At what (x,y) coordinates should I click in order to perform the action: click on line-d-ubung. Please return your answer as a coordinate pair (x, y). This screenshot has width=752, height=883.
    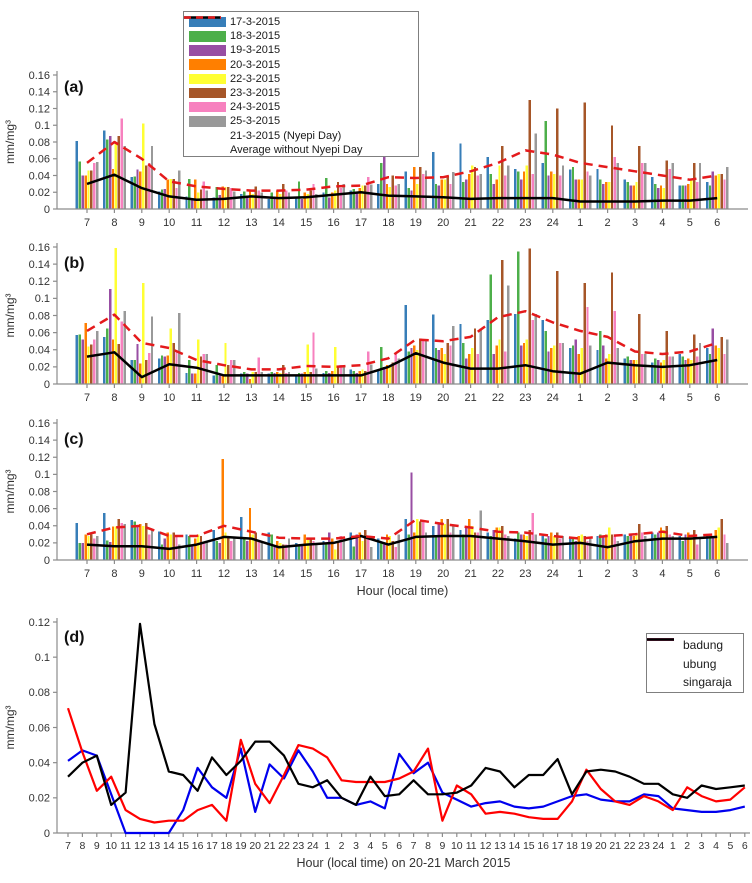
    Looking at the image, I should click on (406, 765).